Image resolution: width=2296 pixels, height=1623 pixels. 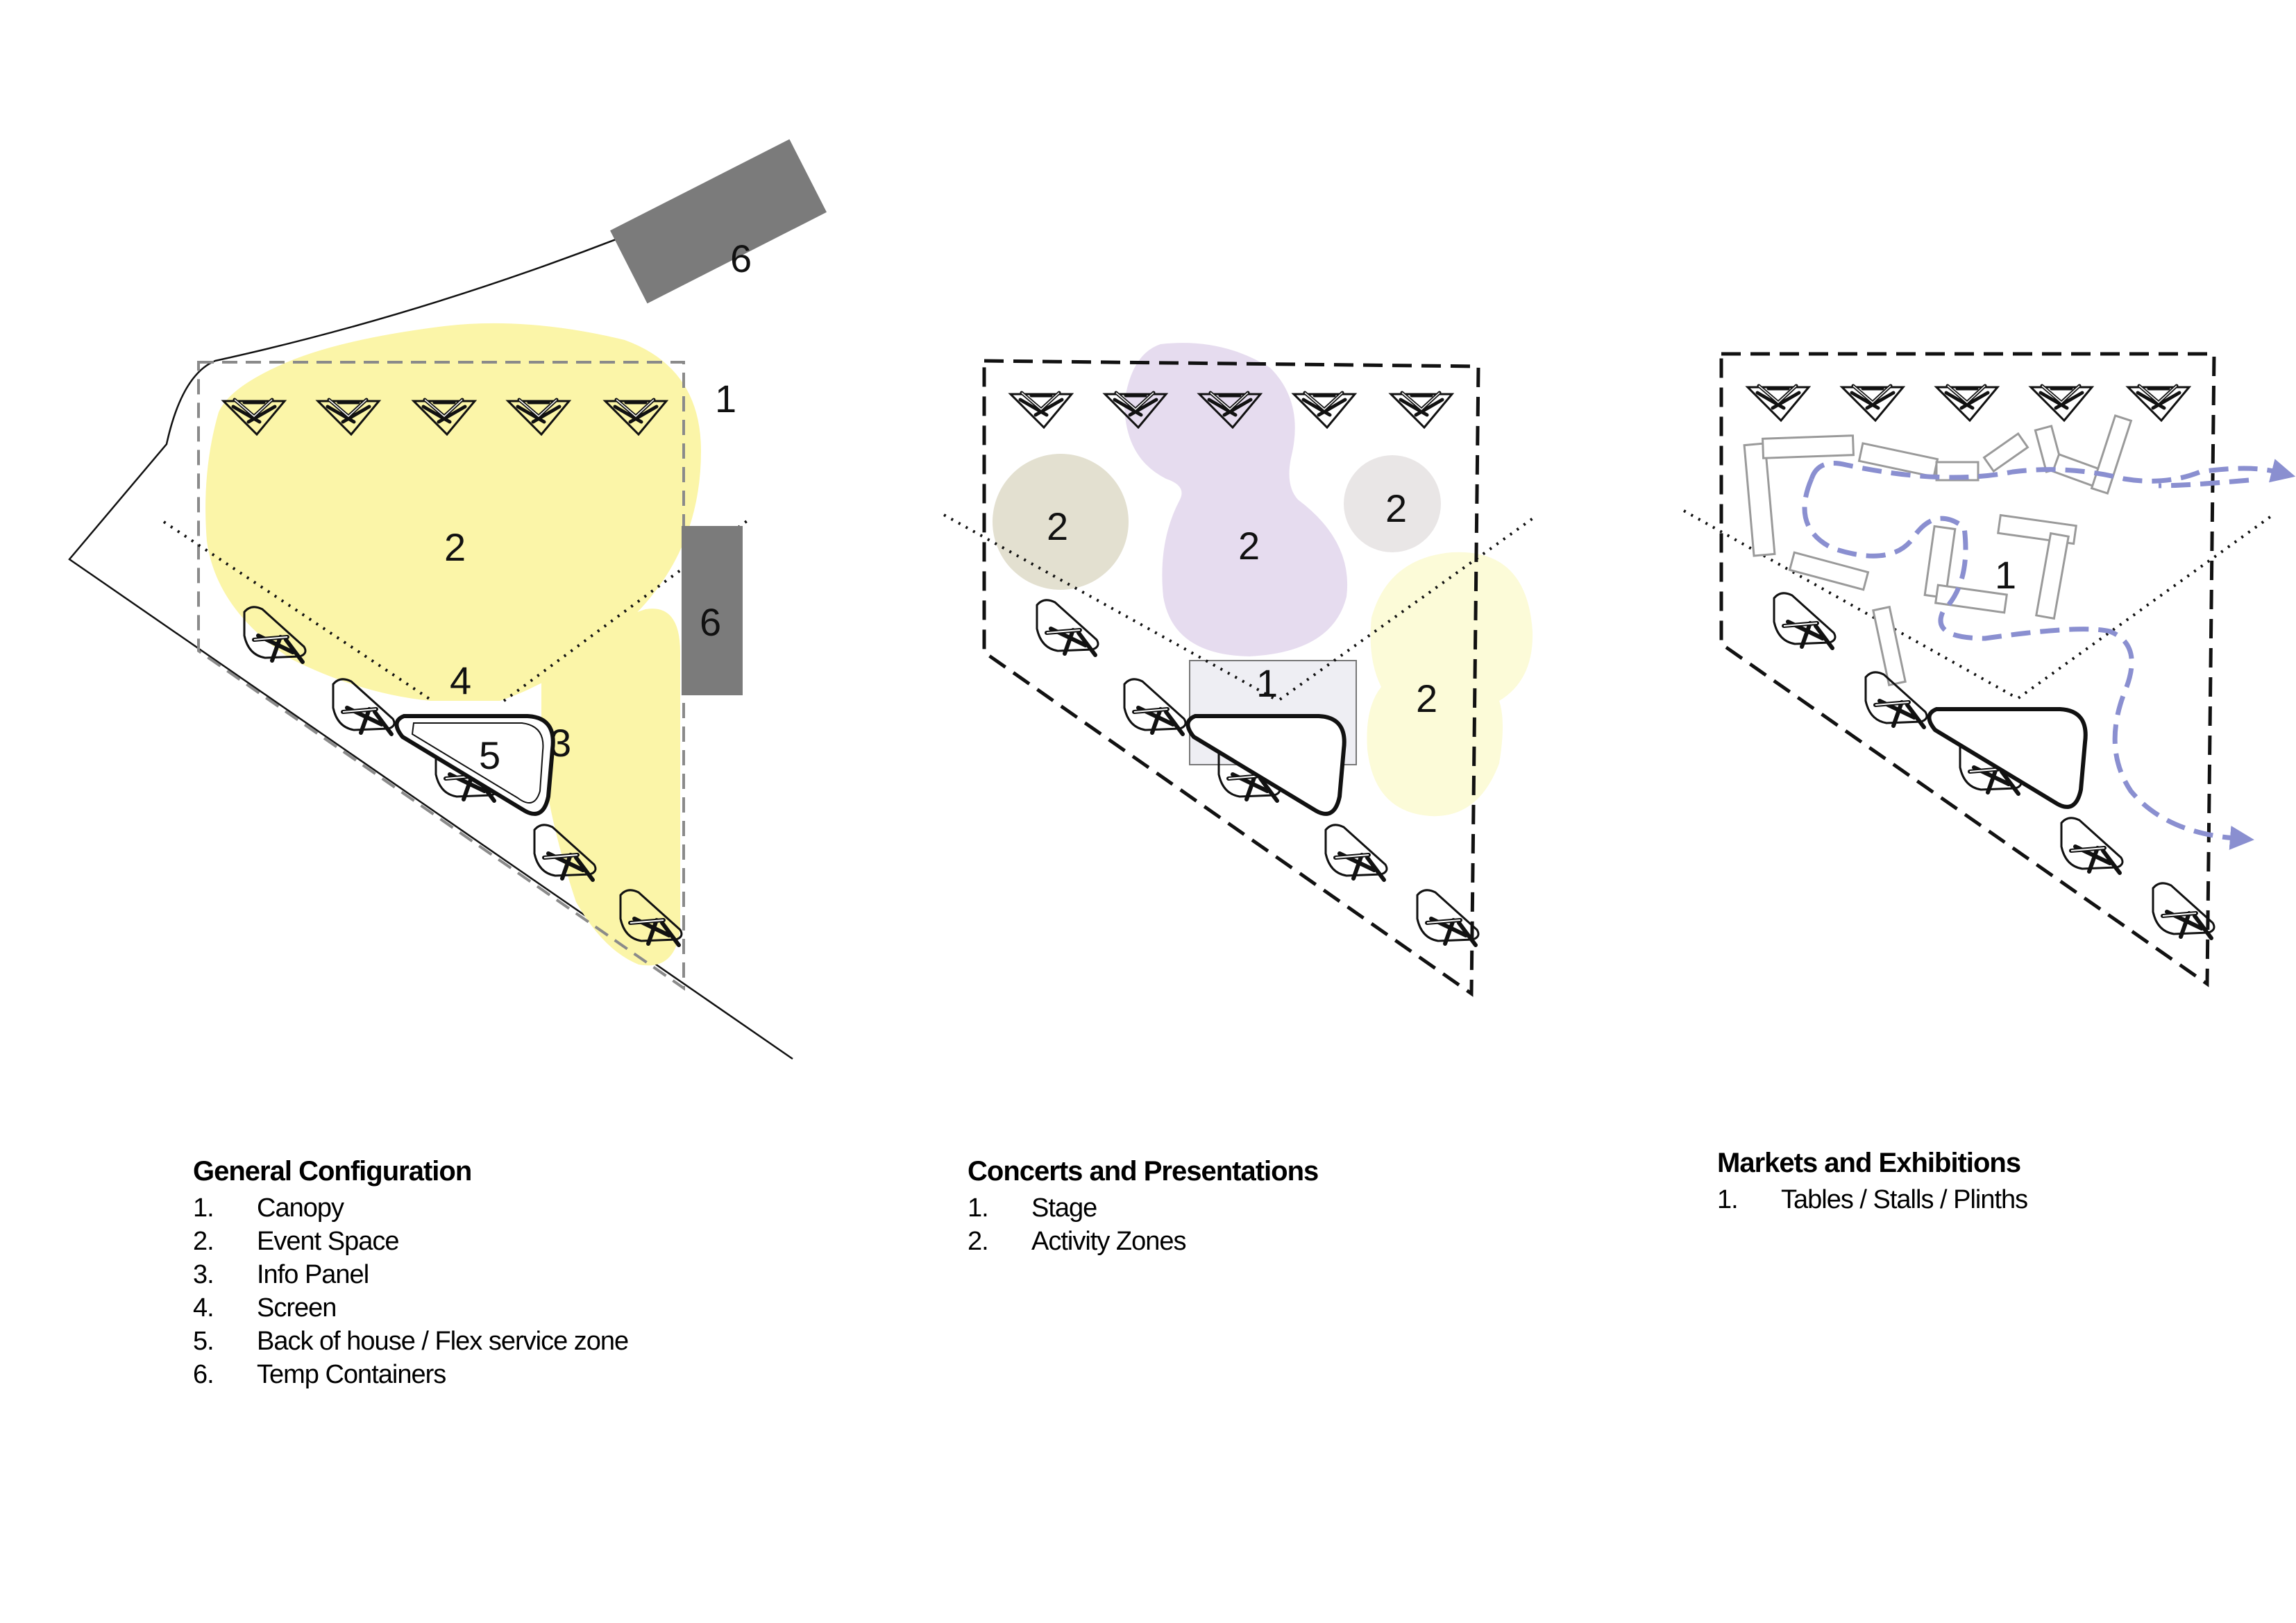 What do you see at coordinates (610, 787) in the screenshot?
I see `info-panel-zone` at bounding box center [610, 787].